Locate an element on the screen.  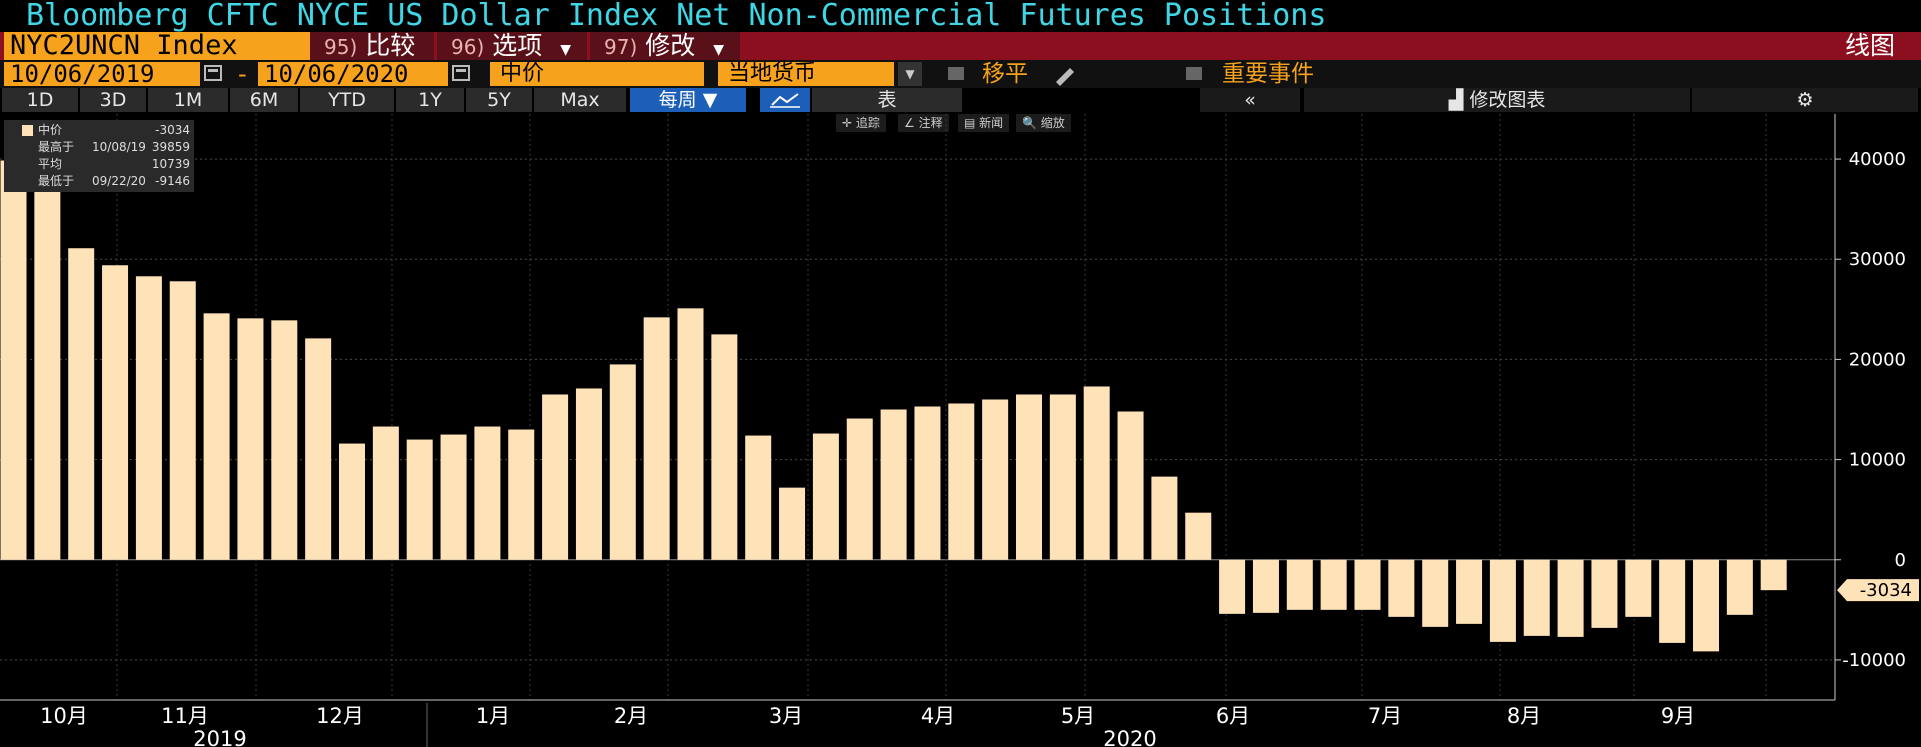
chart-type-label: 线图 is located at coordinates (1869, 45).